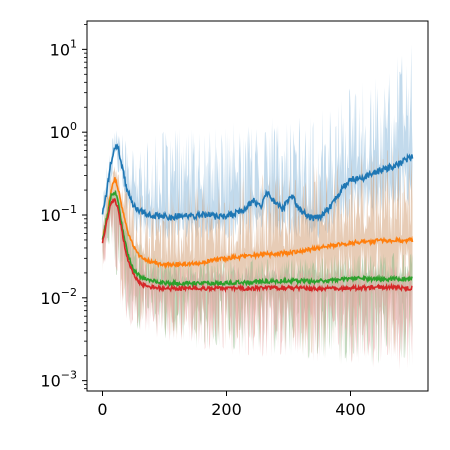  What do you see at coordinates (58, 380) in the screenshot?
I see `y-tick-label: 10⁻³` at bounding box center [58, 380].